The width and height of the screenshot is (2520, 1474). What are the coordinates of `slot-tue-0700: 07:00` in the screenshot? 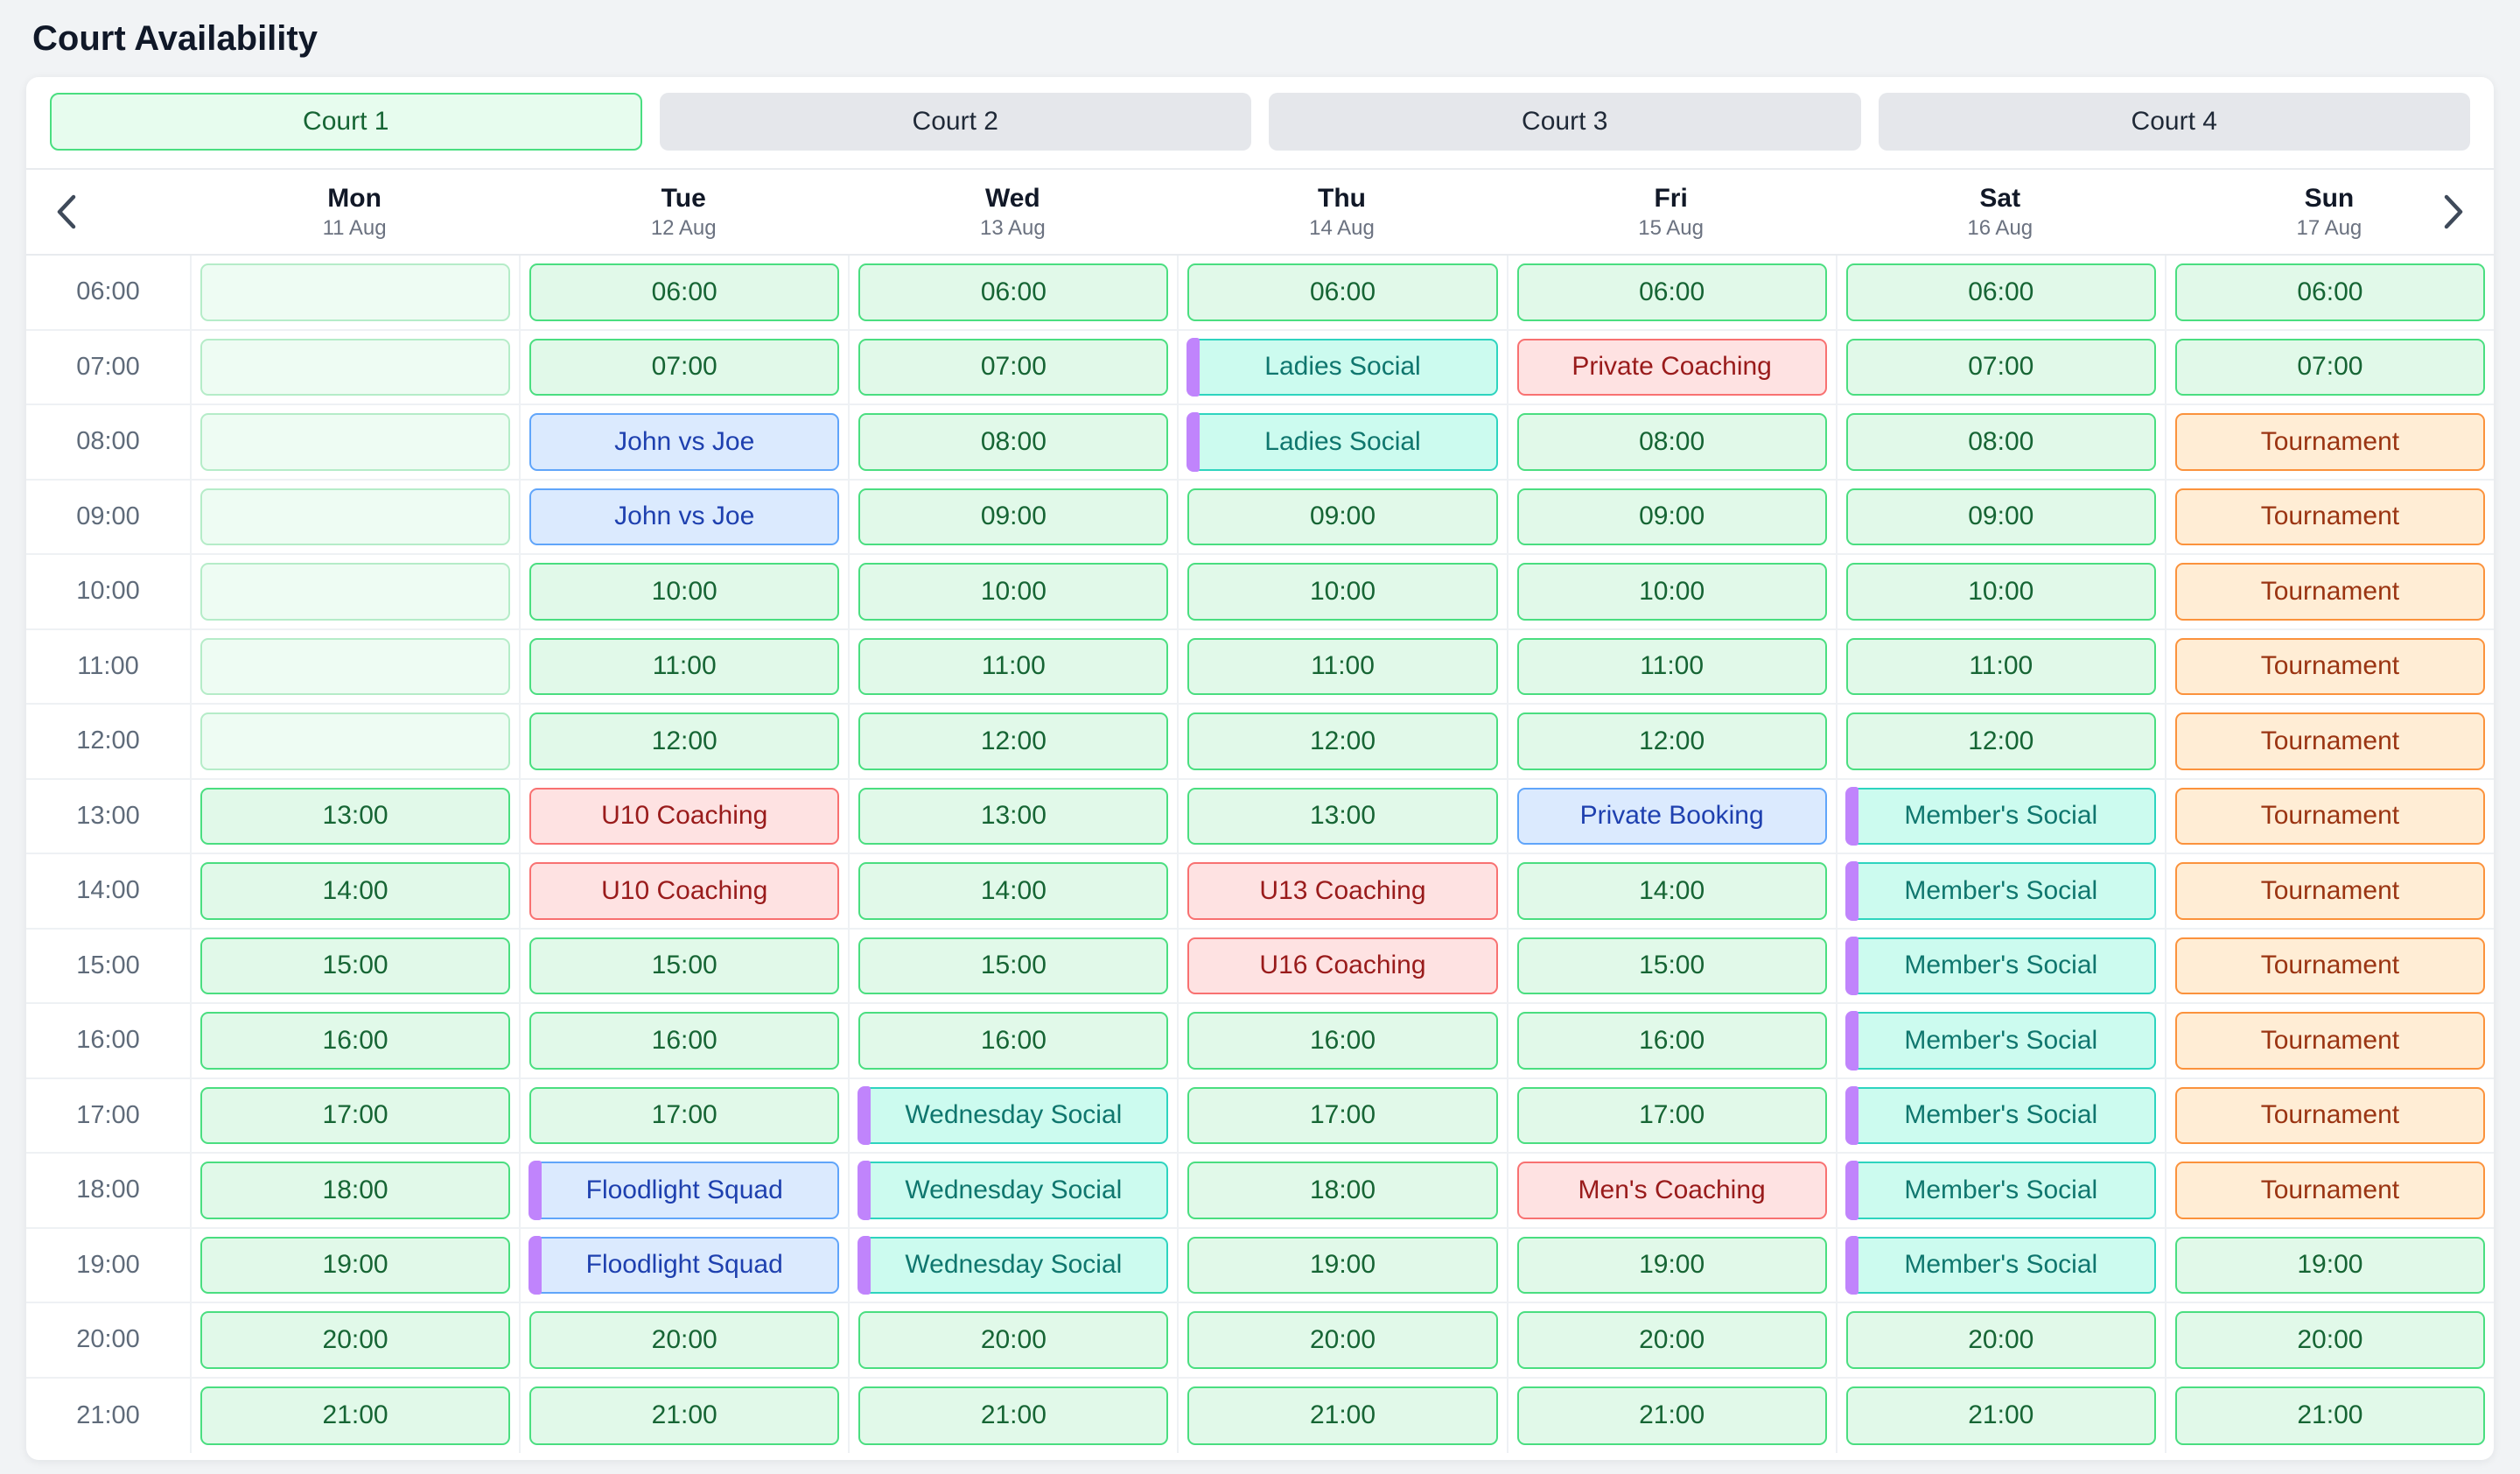 It's located at (684, 367).